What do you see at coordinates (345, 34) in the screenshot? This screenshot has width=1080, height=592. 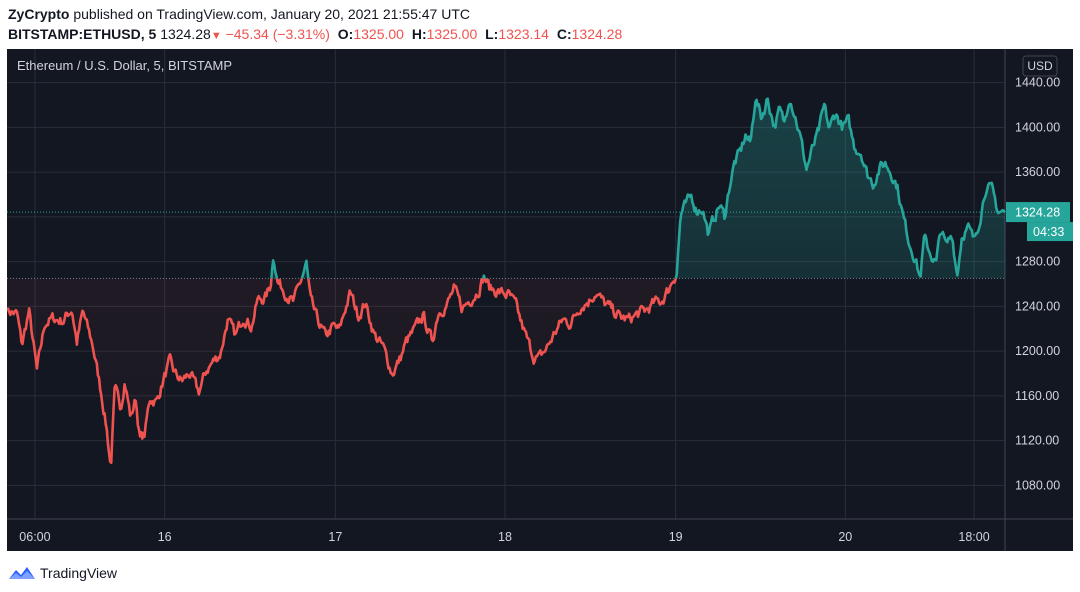 I see `open-label: O:` at bounding box center [345, 34].